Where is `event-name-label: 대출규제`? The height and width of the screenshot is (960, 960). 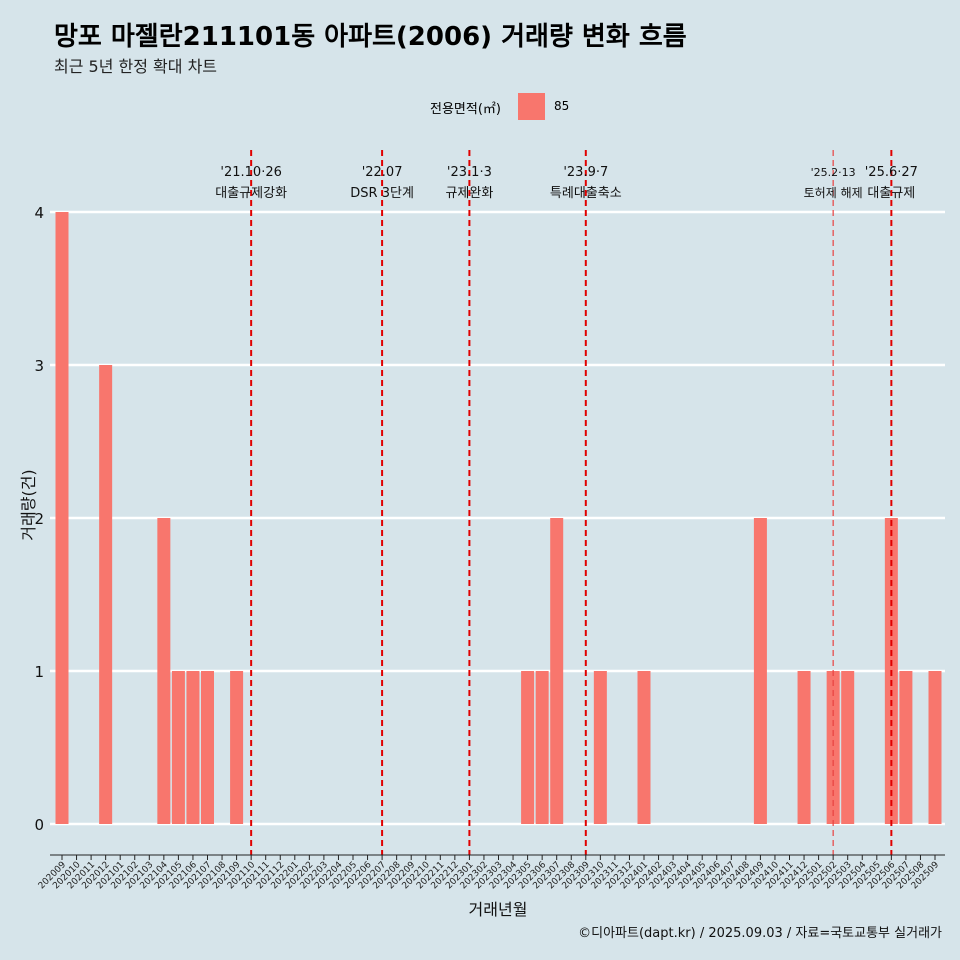 event-name-label: 대출규제 is located at coordinates (891, 193).